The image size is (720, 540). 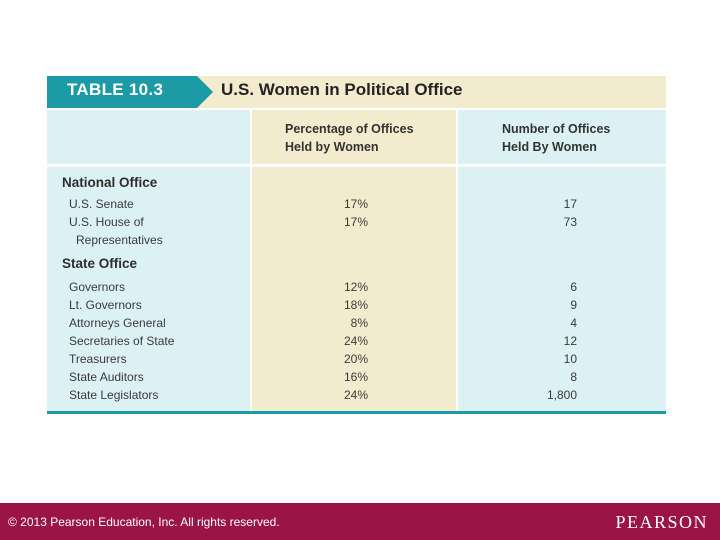 I want to click on row-num-attorneys-general: 4, so click(x=573, y=323).